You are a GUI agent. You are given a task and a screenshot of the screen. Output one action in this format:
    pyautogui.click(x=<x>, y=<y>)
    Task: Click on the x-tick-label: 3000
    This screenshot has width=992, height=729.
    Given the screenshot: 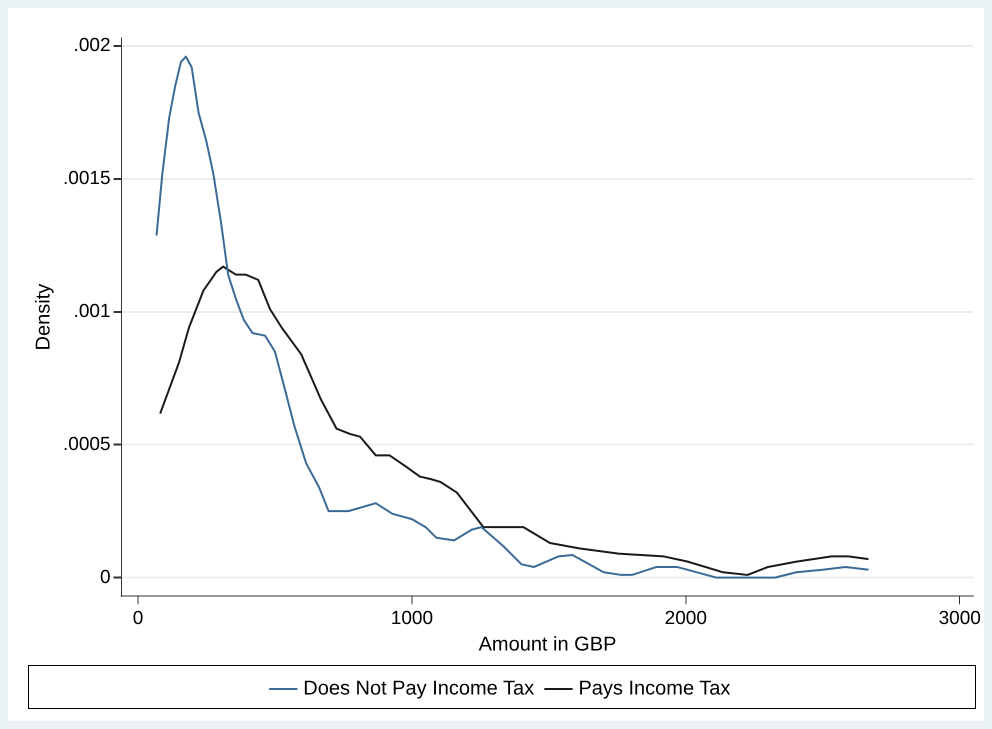 What is the action you would take?
    pyautogui.click(x=959, y=618)
    